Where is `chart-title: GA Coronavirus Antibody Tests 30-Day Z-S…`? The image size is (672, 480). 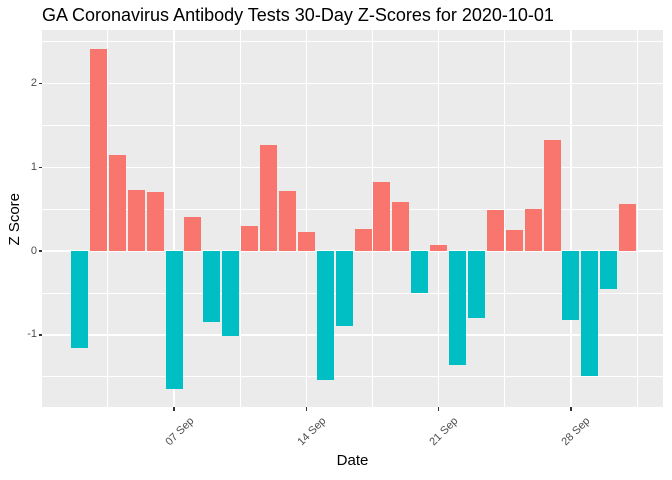 chart-title: GA Coronavirus Antibody Tests 30-Day Z-S… is located at coordinates (298, 15).